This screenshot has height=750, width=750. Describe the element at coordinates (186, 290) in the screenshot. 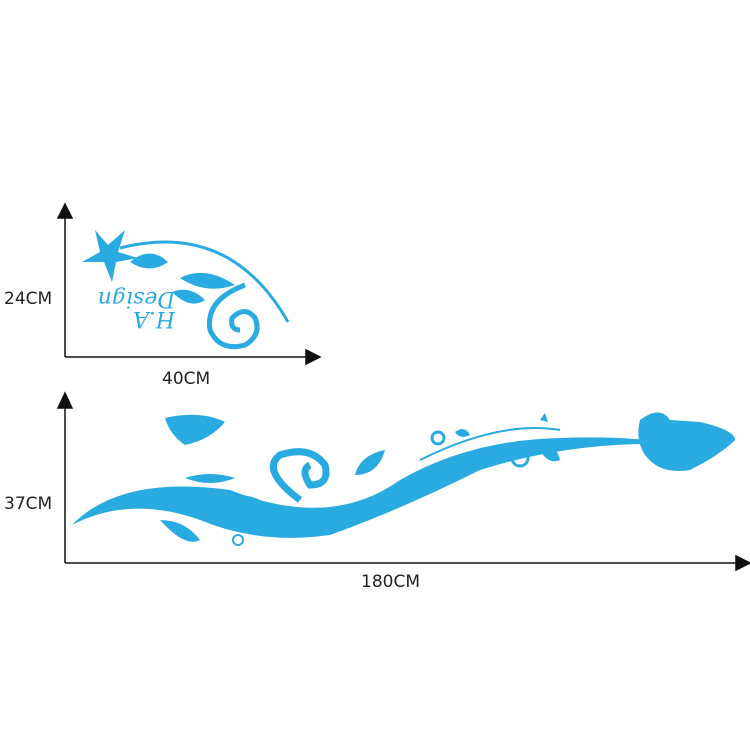

I see `small-decal-artwork` at that location.